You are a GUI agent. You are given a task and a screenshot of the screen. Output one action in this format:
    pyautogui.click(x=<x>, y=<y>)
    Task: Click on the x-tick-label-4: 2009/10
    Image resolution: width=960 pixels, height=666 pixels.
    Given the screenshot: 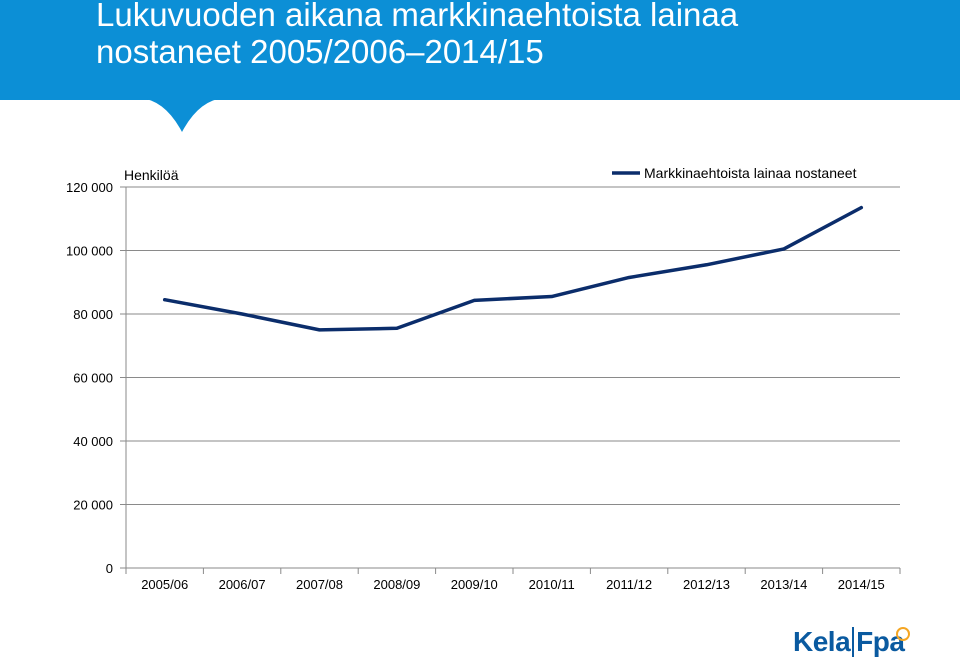 What is the action you would take?
    pyautogui.click(x=474, y=584)
    